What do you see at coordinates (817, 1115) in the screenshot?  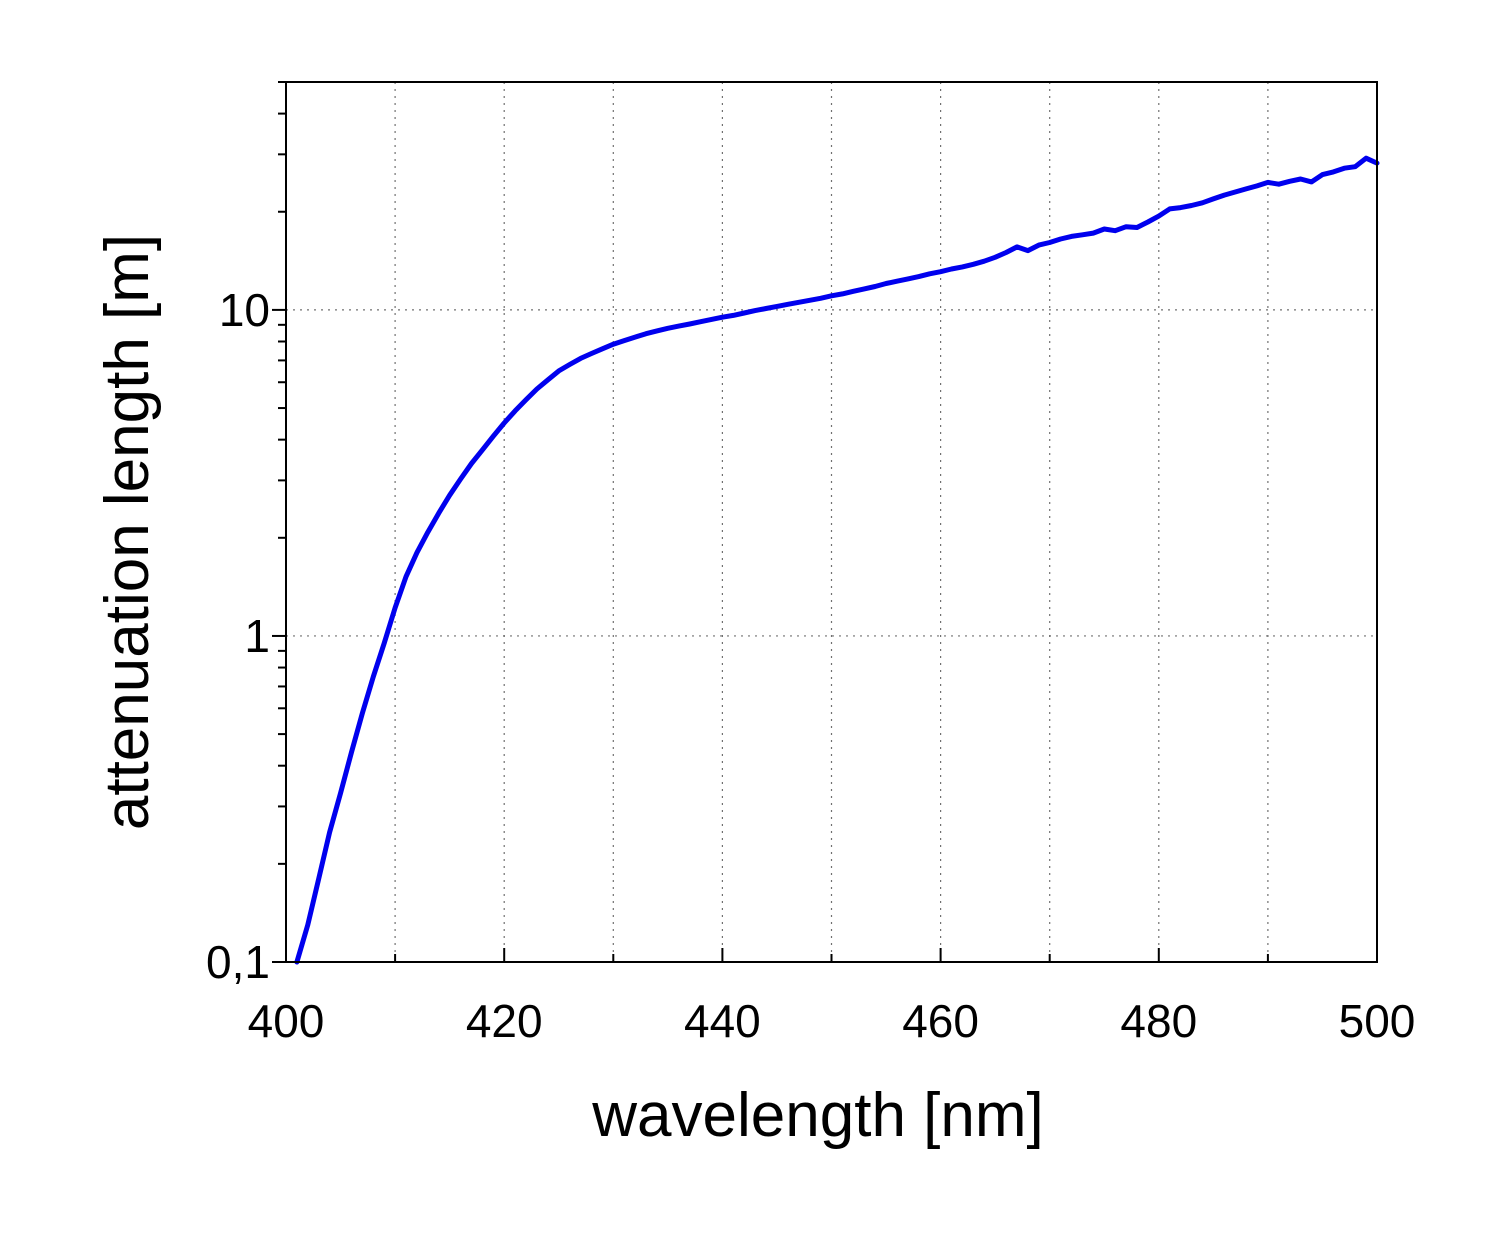 I see `x-axis-title: wavelength [nm]` at bounding box center [817, 1115].